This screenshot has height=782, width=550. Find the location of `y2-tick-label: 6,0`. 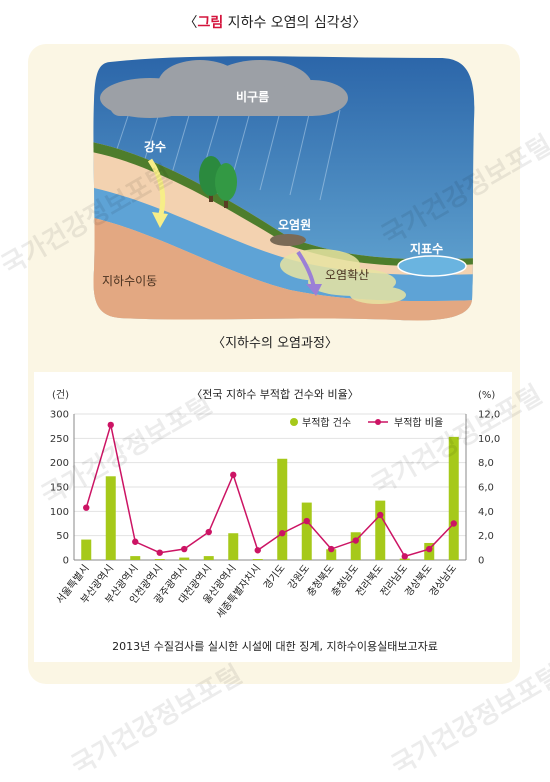

y2-tick-label: 6,0 is located at coordinates (486, 488).